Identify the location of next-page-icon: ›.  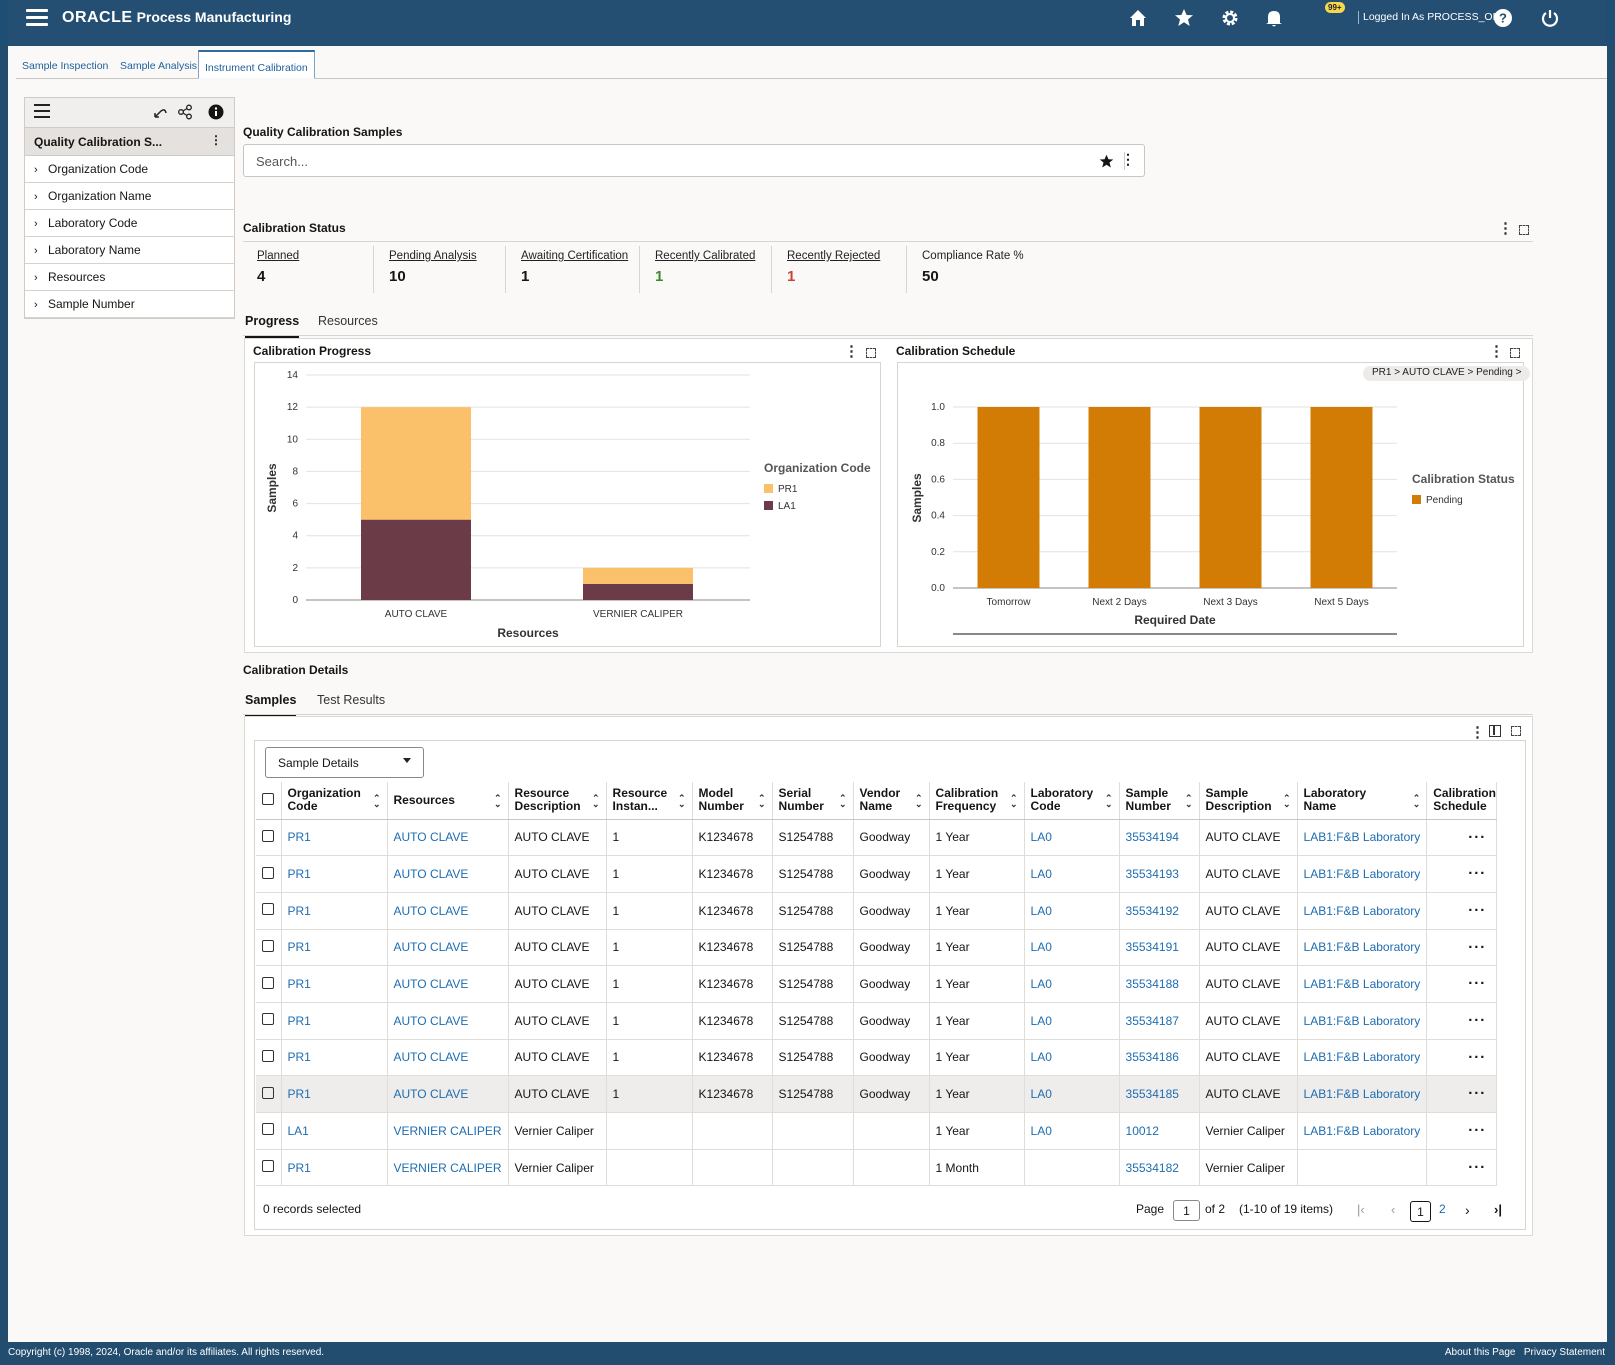
(1467, 1210).